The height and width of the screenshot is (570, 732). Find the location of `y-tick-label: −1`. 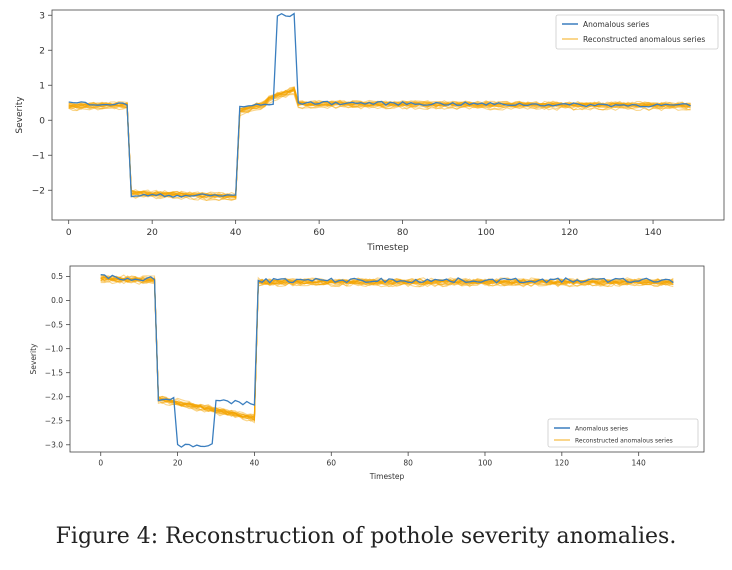

y-tick-label: −1 is located at coordinates (38, 156).